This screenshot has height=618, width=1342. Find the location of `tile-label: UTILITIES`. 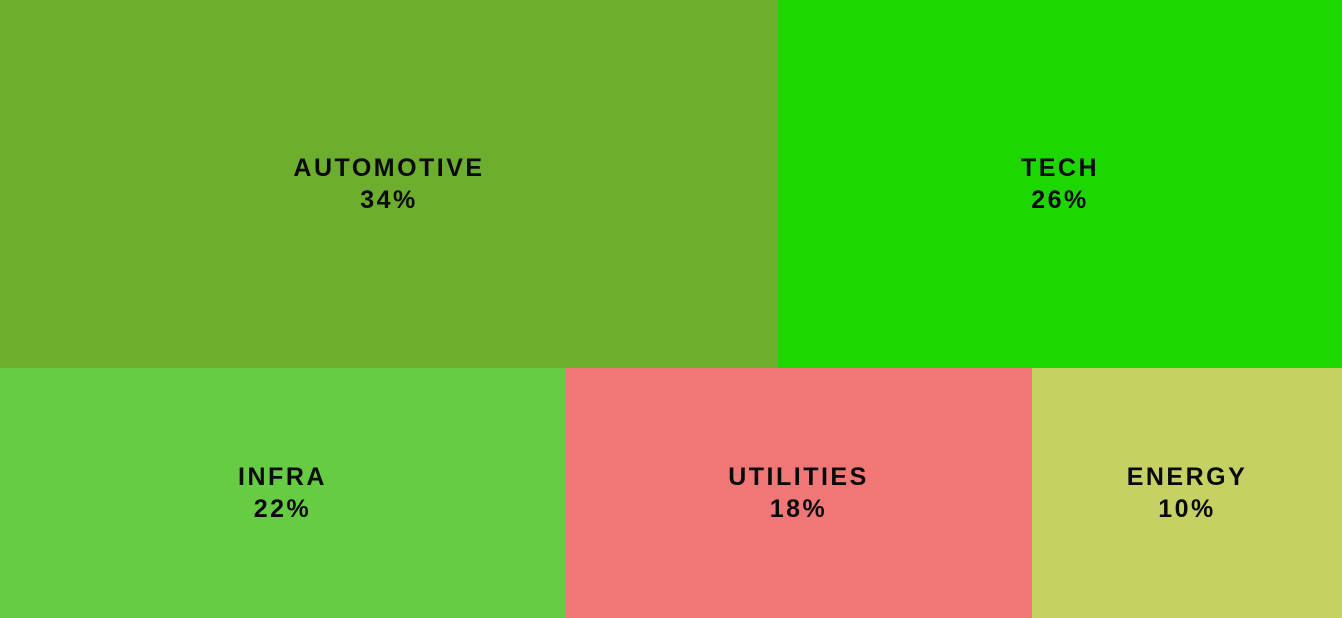

tile-label: UTILITIES is located at coordinates (798, 477).